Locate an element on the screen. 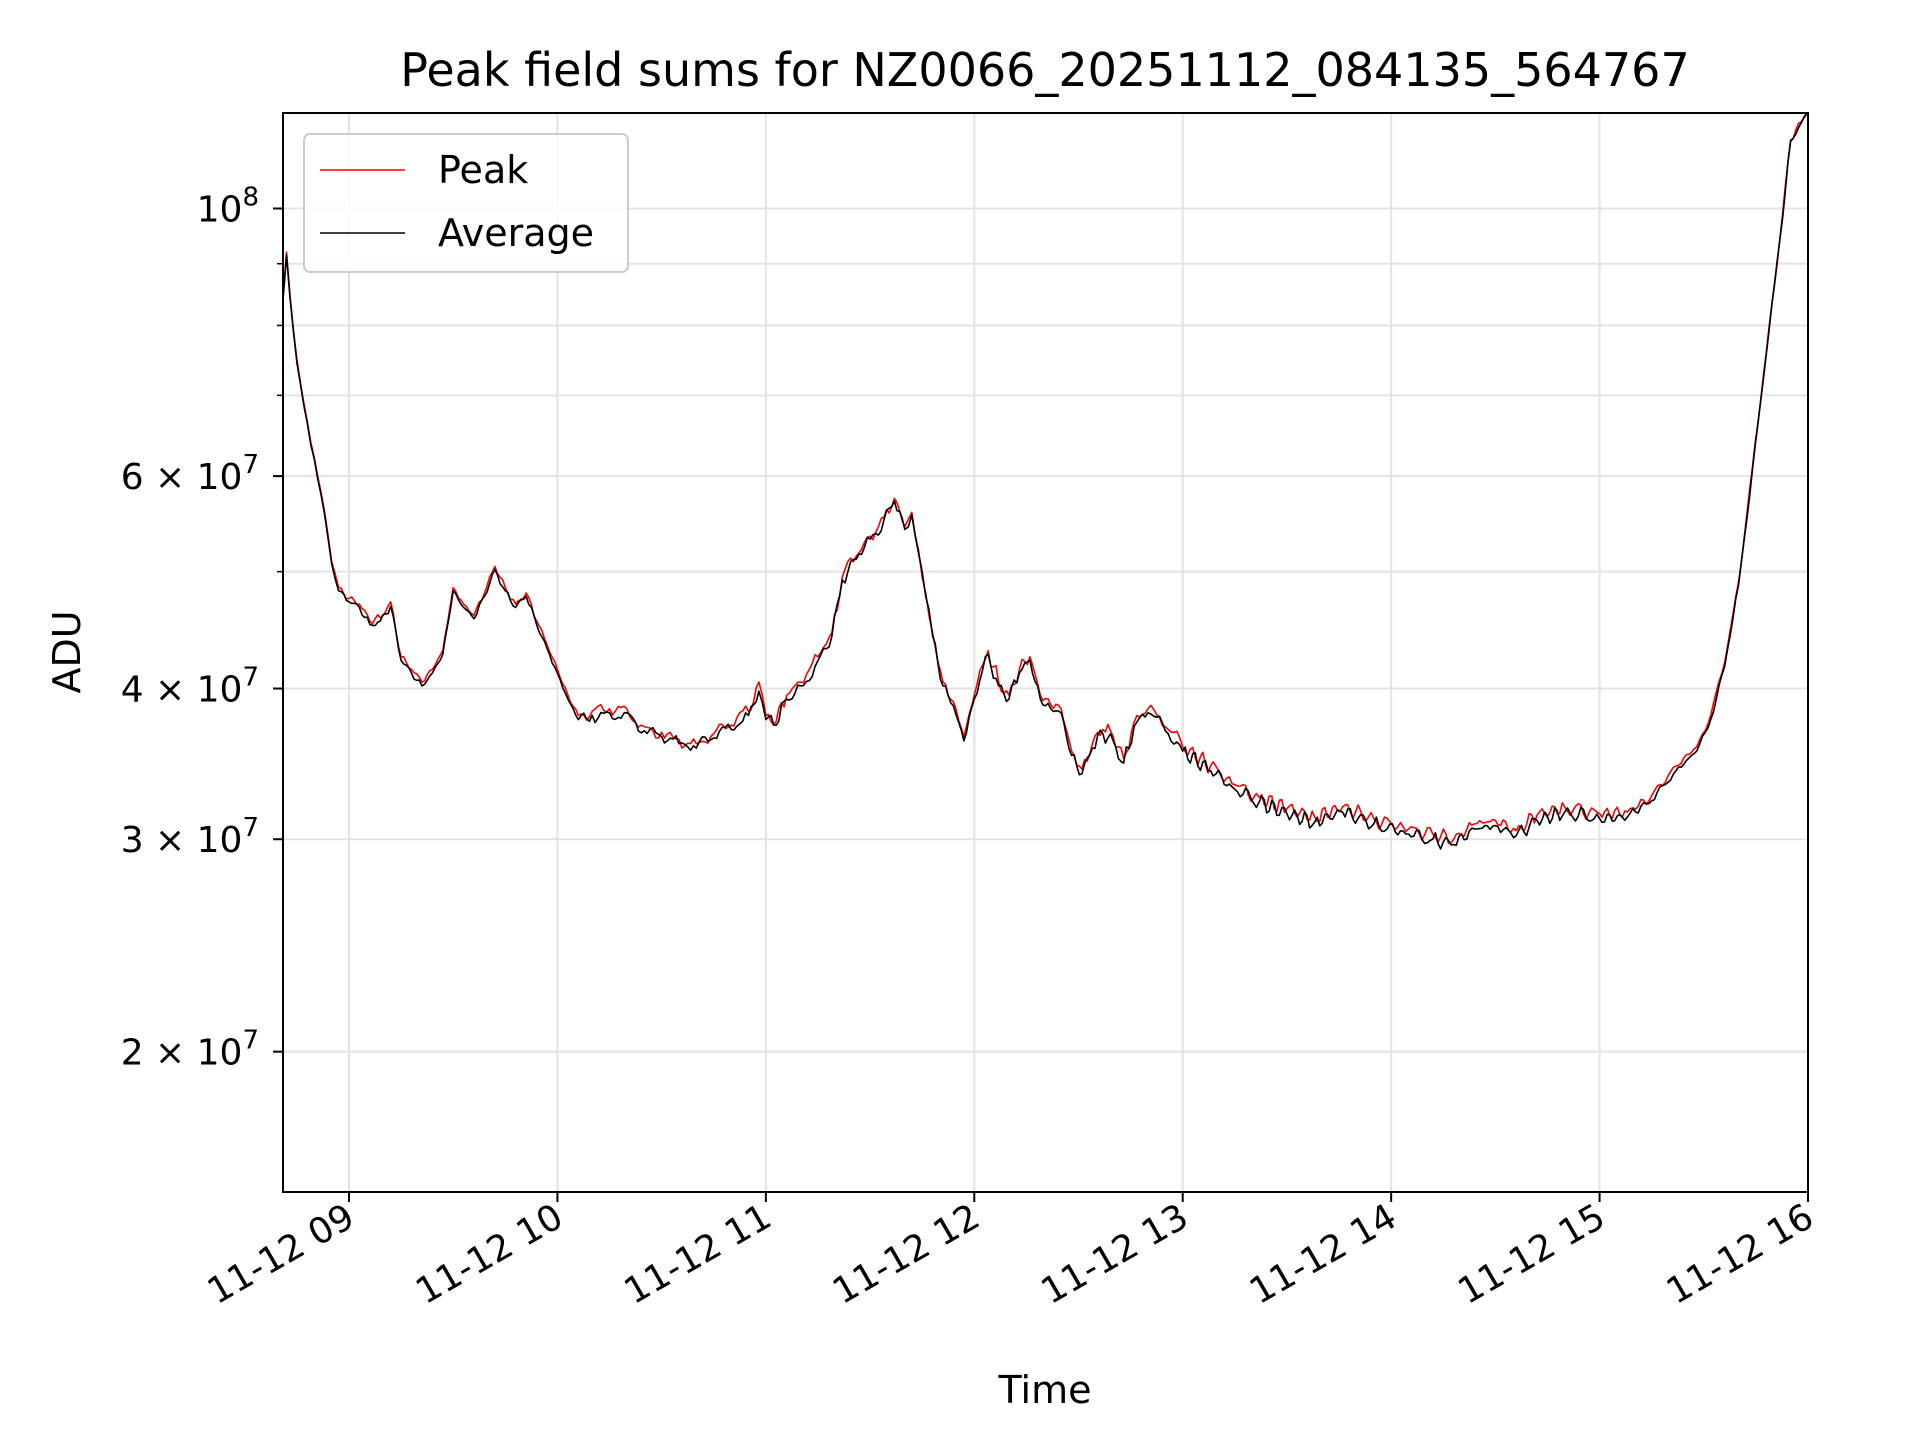 The image size is (1920, 1440). legend-label-peak: Peak is located at coordinates (483, 170).